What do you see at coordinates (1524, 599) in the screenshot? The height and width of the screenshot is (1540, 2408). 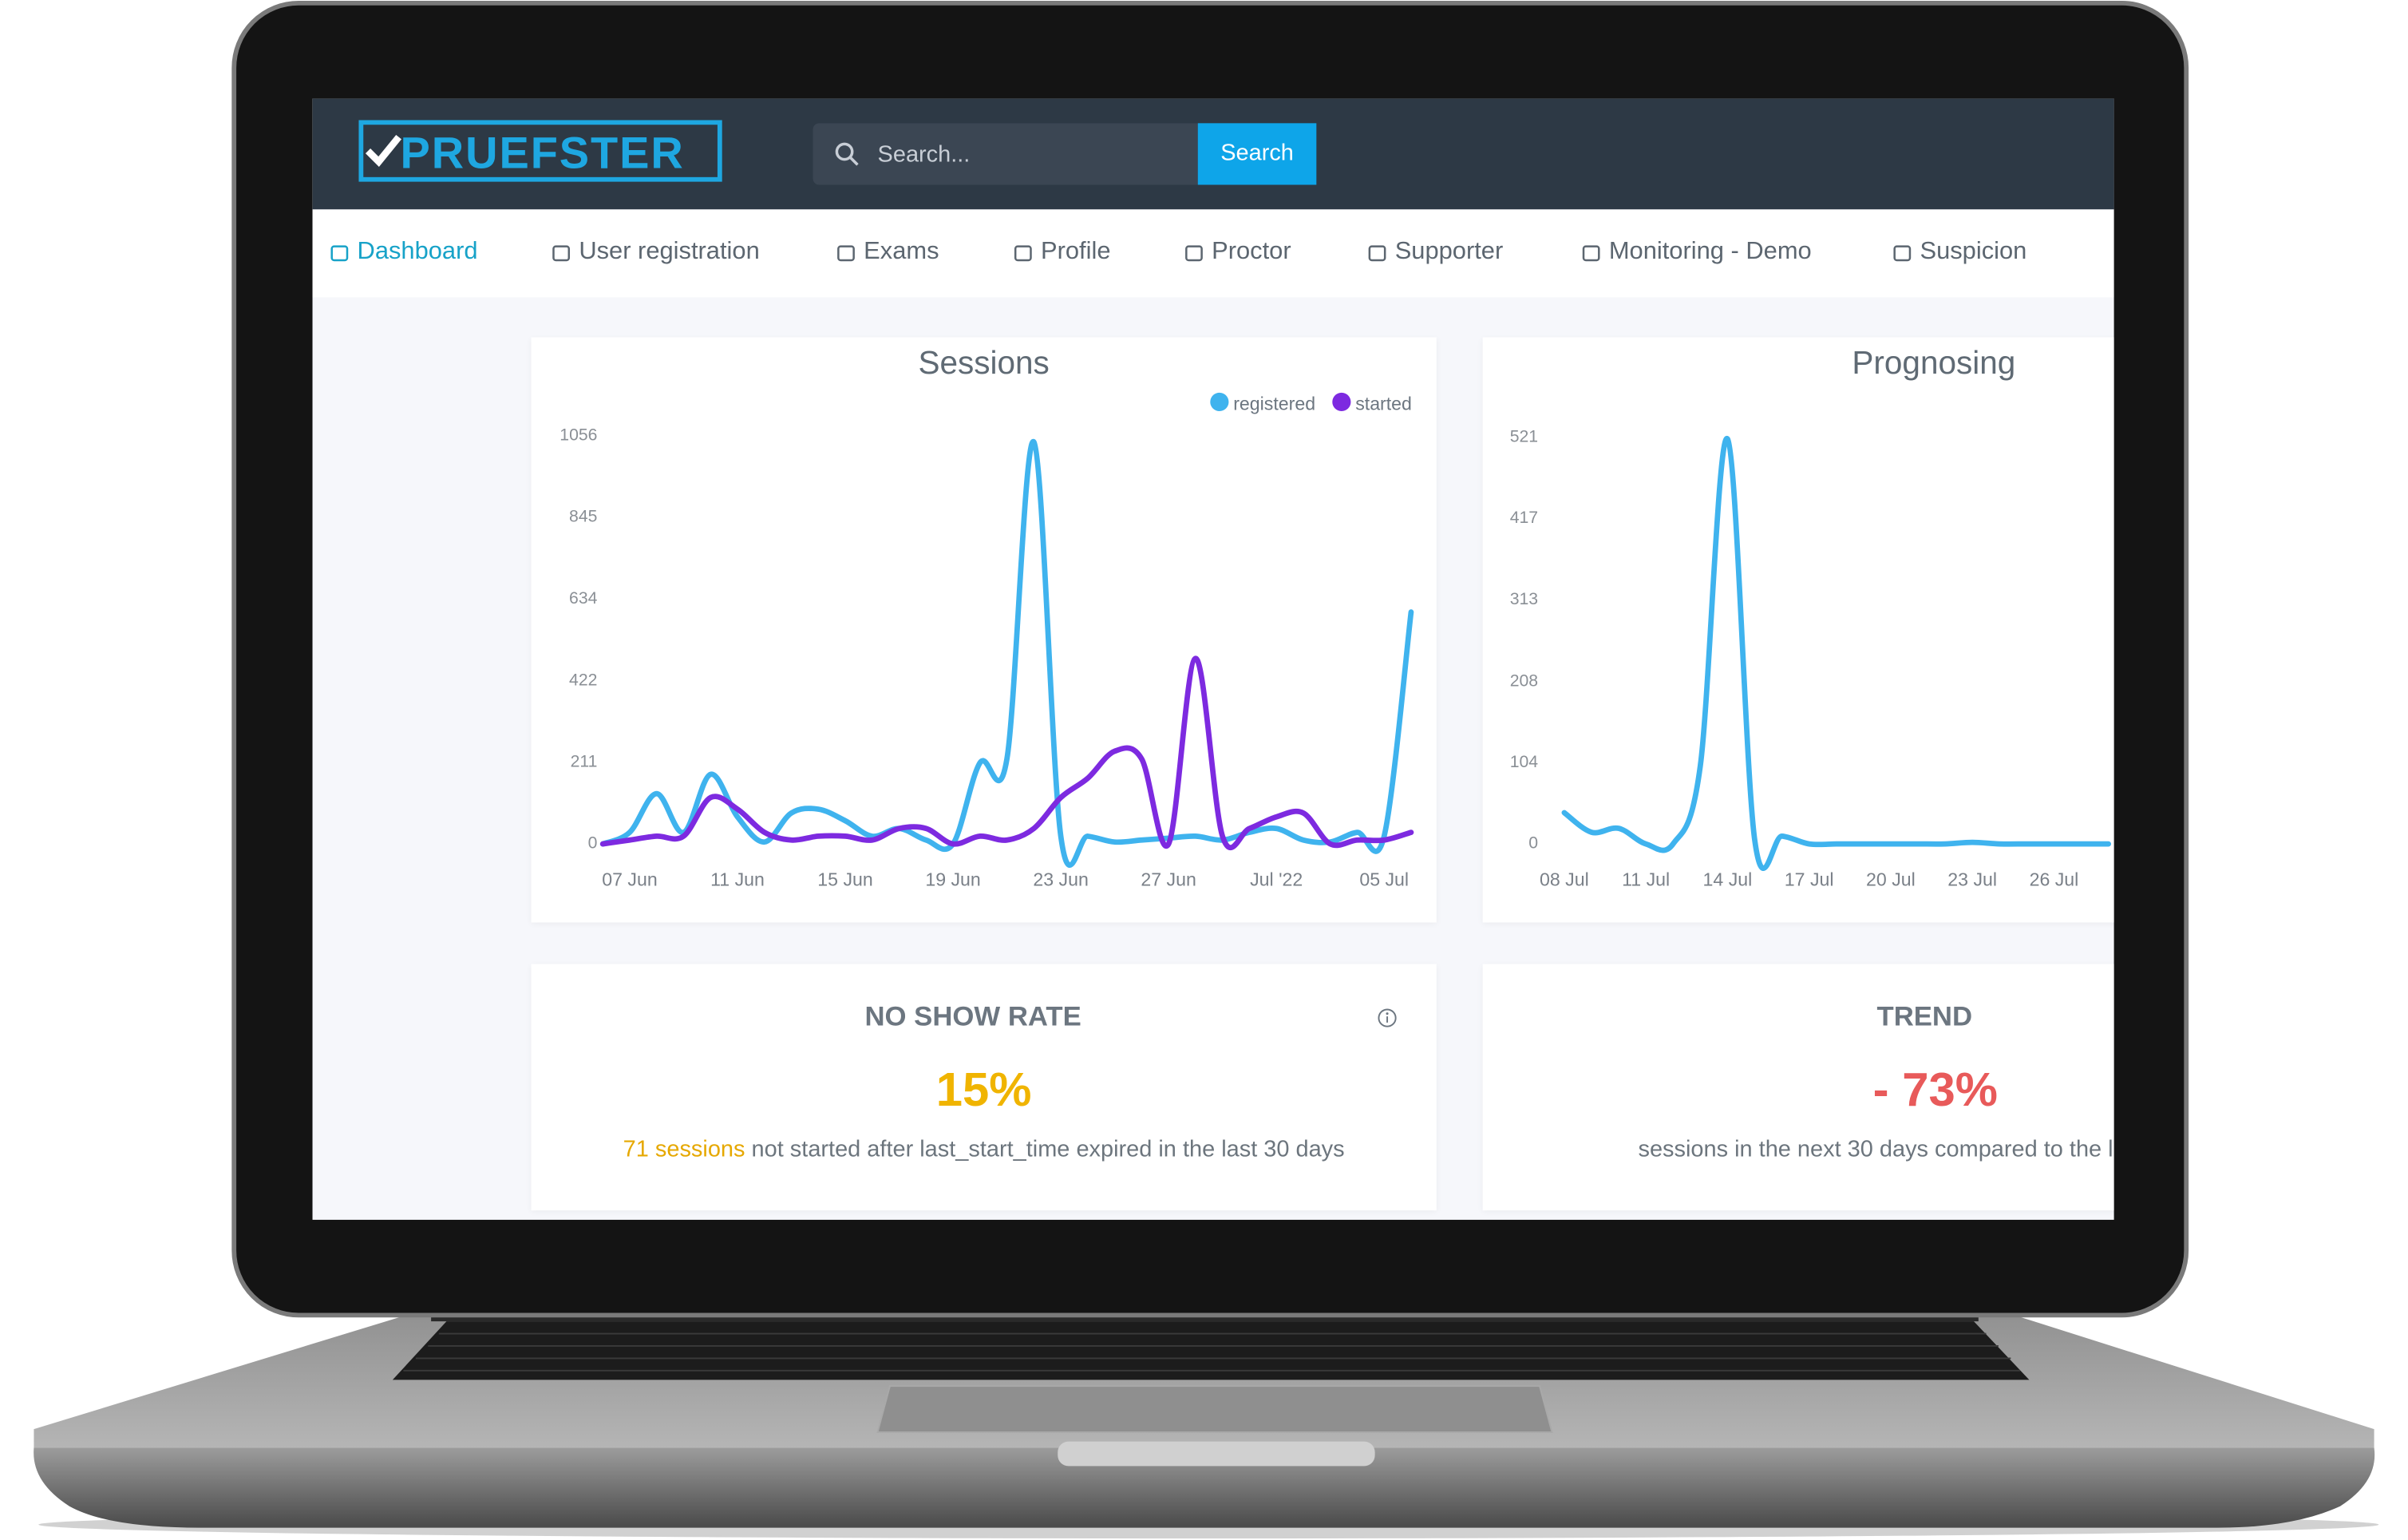 I see `y-tick-label: 313` at bounding box center [1524, 599].